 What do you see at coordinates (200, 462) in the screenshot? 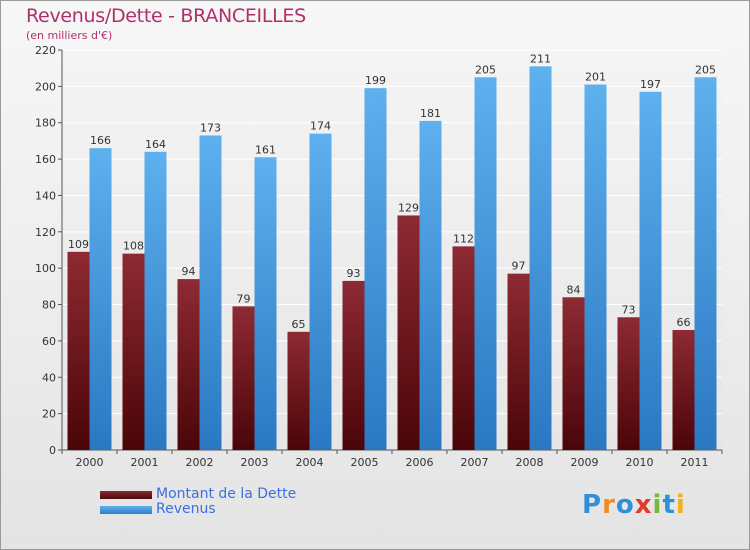
I see `x-tick-label: 2002` at bounding box center [200, 462].